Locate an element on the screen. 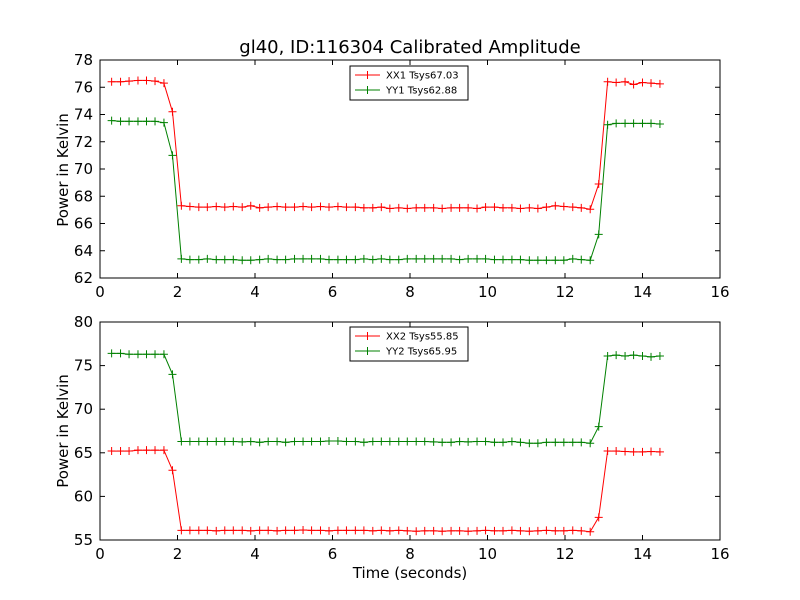  top-x-tick-label: 16 is located at coordinates (719, 292).